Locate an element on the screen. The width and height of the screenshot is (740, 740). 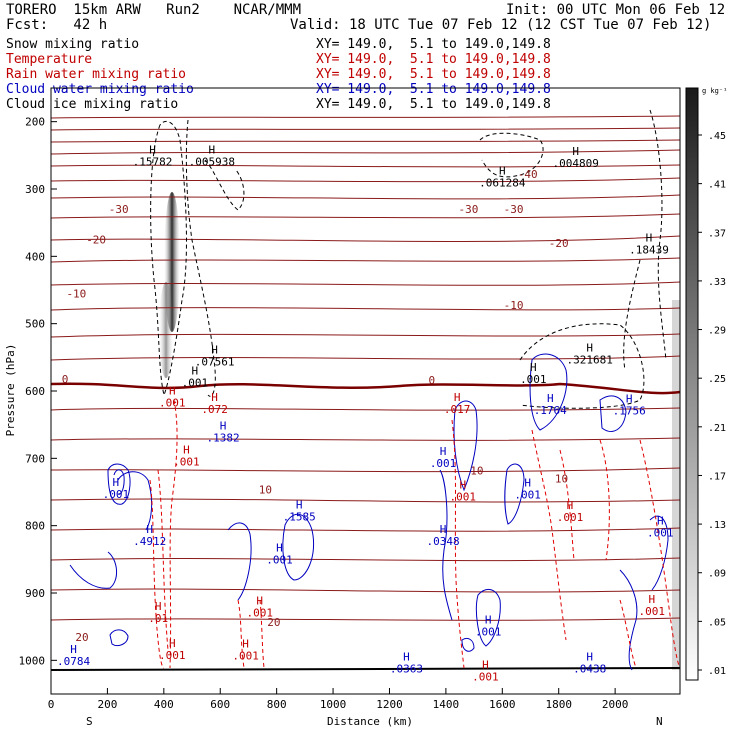
x-tick-label: 800 is located at coordinates (277, 704).